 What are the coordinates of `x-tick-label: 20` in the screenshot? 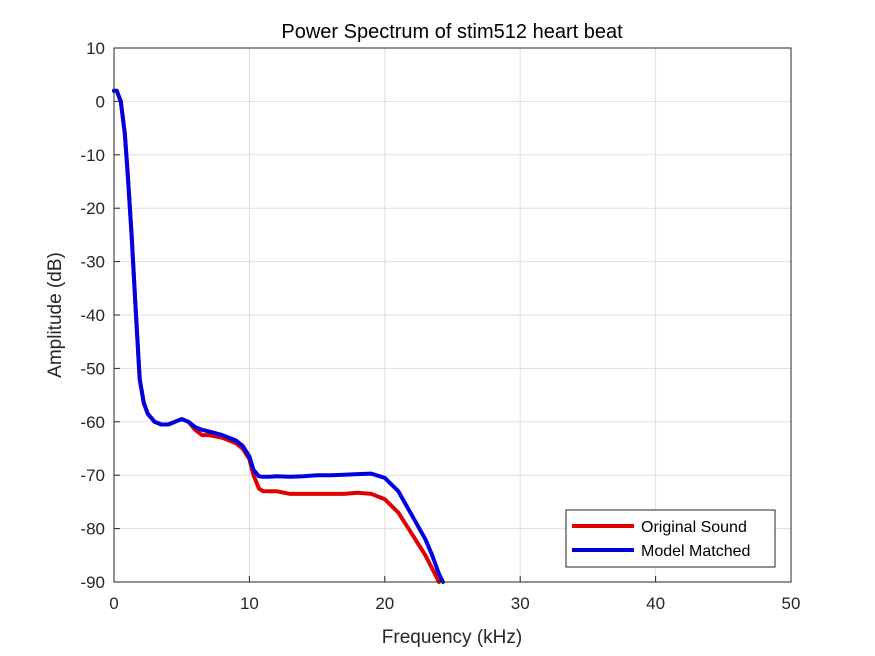 It's located at (384, 603).